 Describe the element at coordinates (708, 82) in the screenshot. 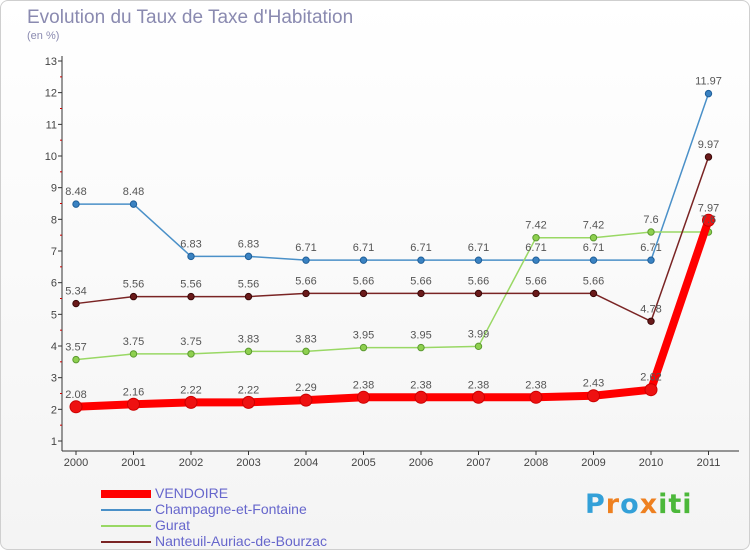

I see `data-label: 11.97` at that location.